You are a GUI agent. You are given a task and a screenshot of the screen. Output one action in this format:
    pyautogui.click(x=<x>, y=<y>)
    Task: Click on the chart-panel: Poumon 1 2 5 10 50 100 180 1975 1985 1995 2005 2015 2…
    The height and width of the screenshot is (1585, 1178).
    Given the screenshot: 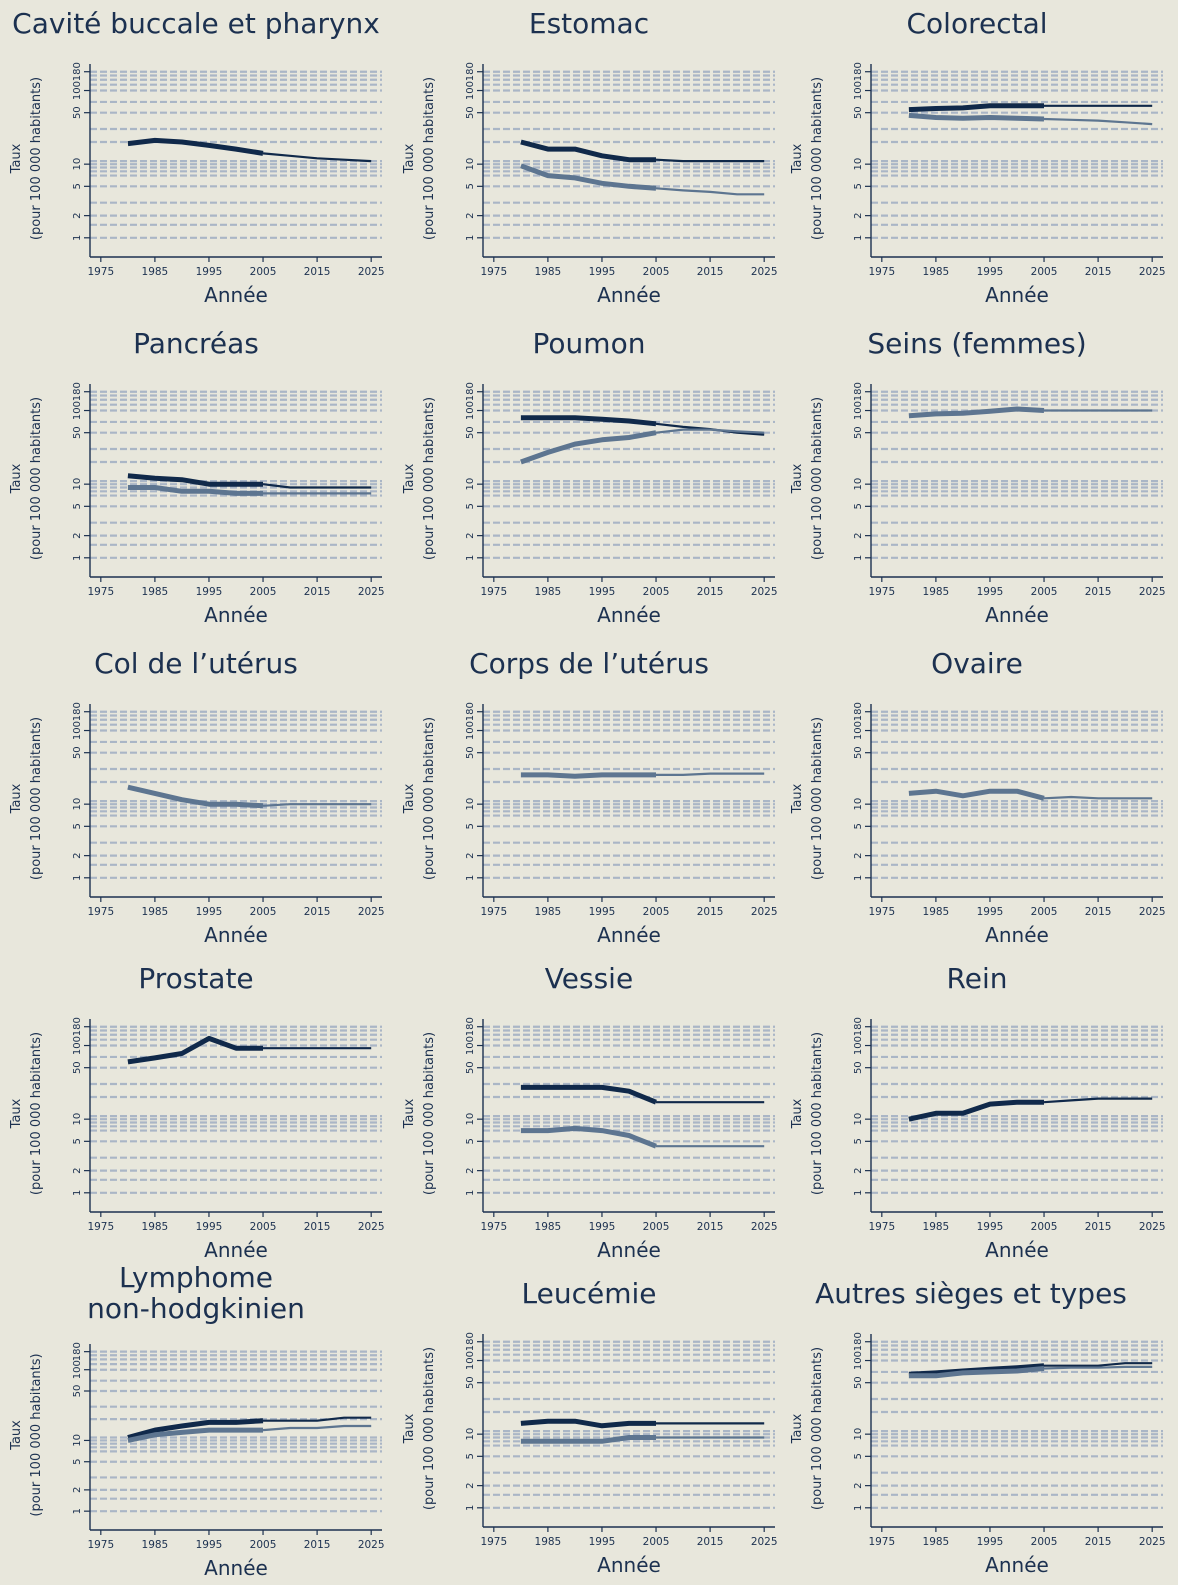 What is the action you would take?
    pyautogui.click(x=589, y=477)
    